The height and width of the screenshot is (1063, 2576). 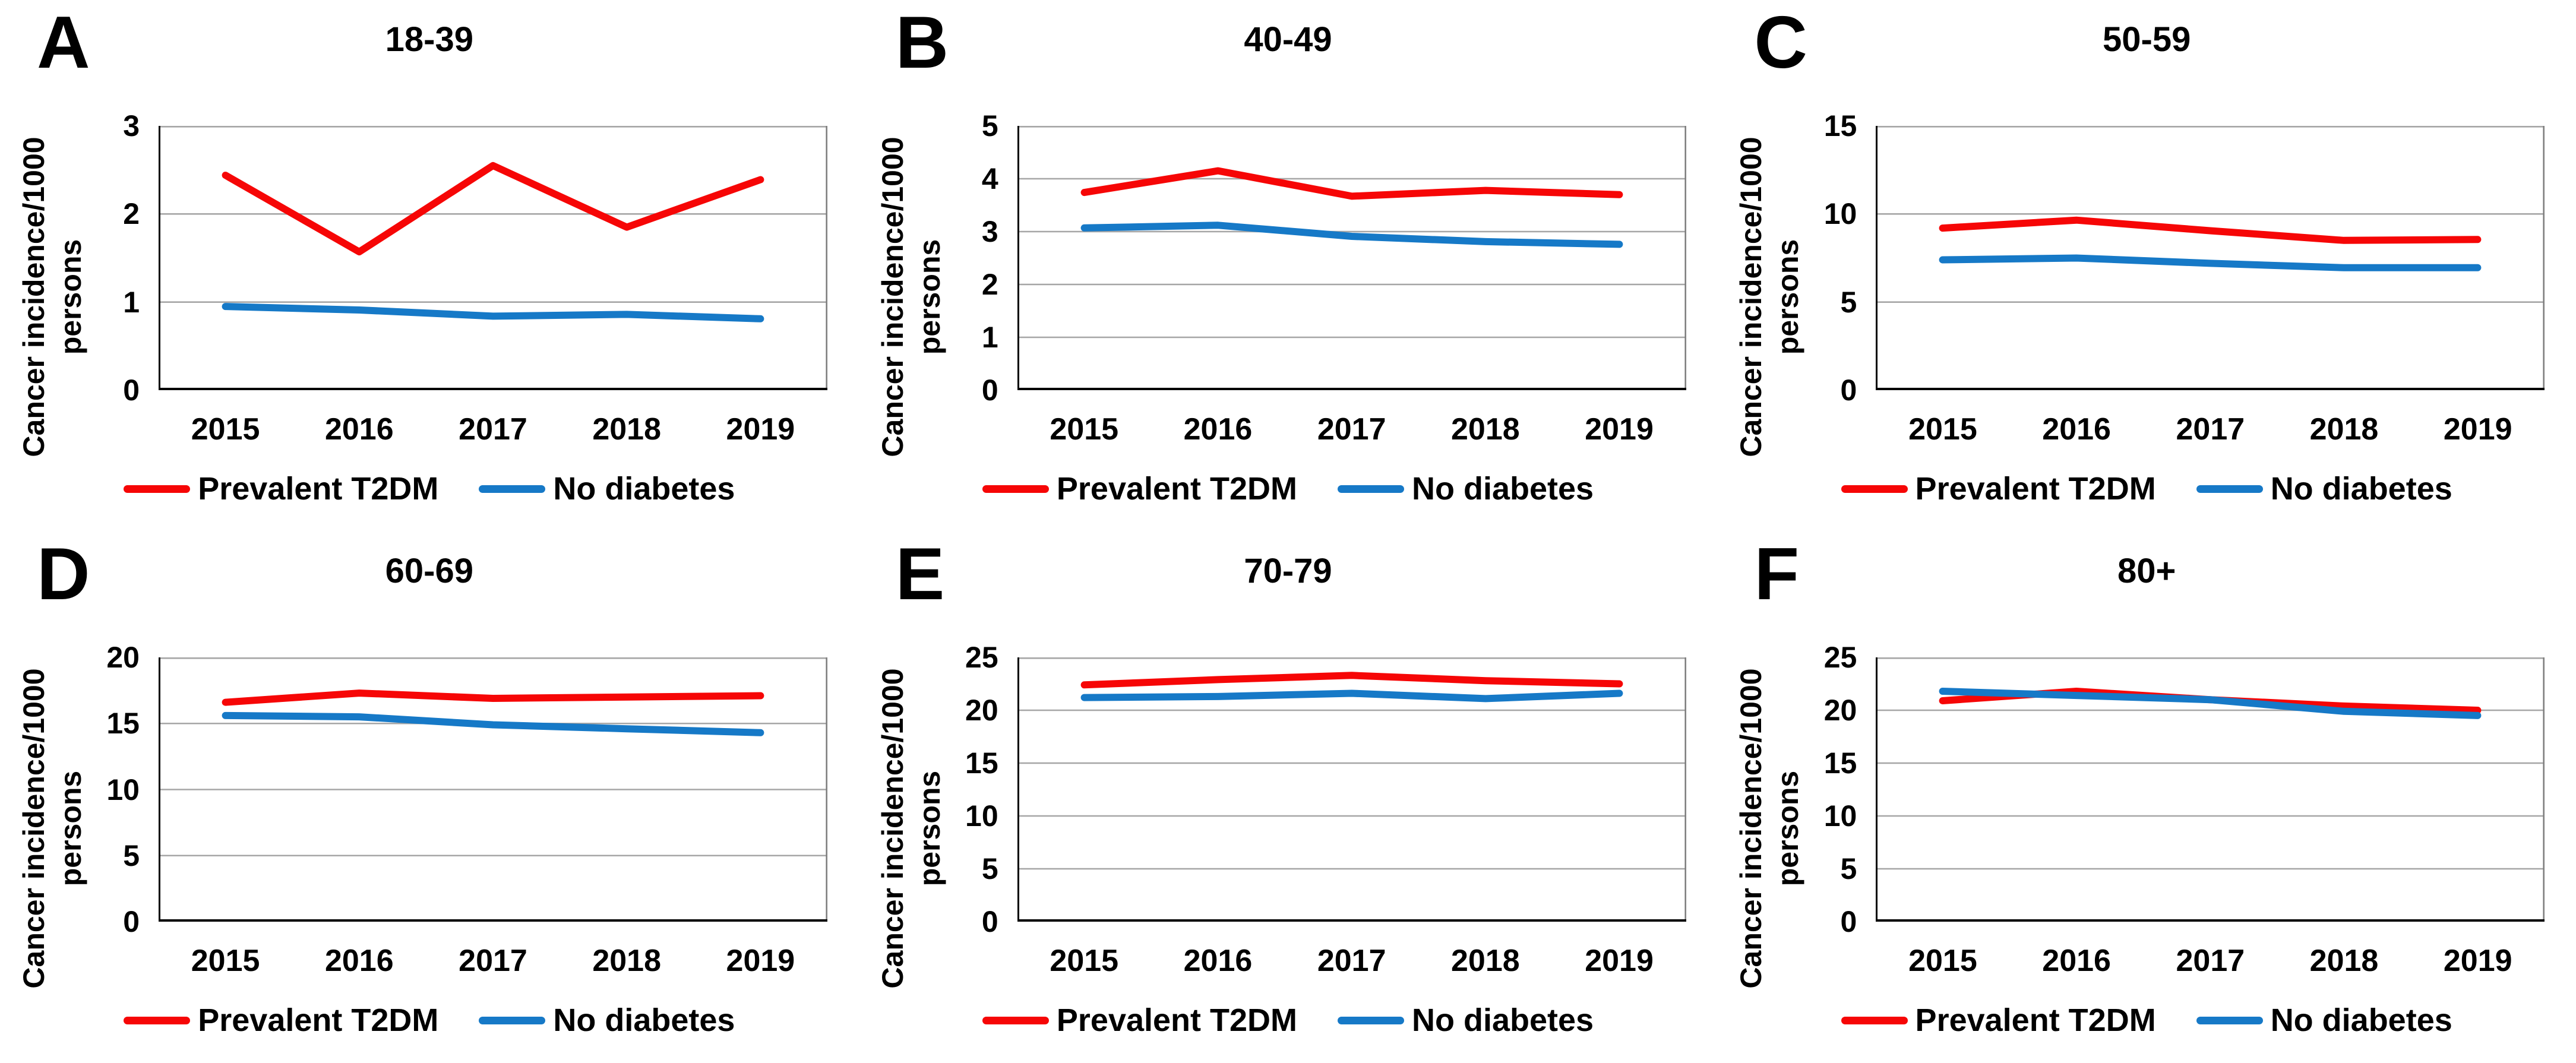 I want to click on panel-title: 40-49, so click(x=1288, y=39).